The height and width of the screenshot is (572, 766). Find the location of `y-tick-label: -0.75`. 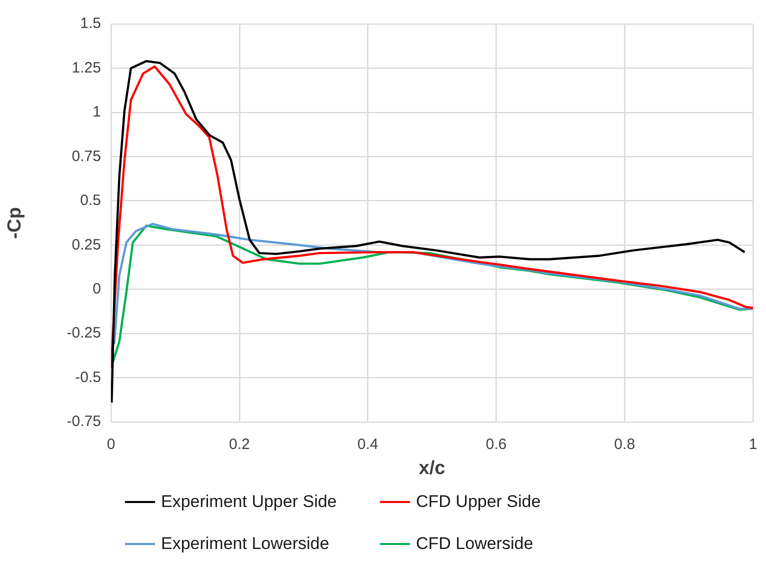

y-tick-label: -0.75 is located at coordinates (83, 421).